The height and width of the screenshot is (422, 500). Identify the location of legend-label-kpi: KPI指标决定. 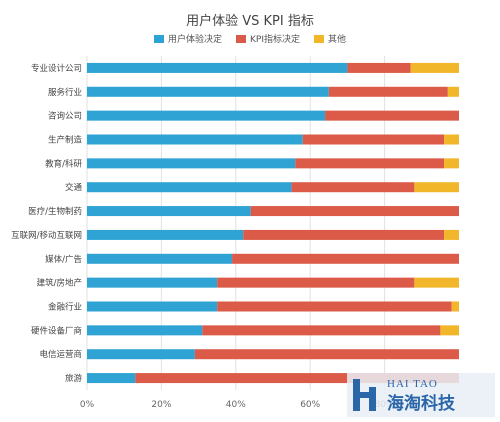
(275, 40).